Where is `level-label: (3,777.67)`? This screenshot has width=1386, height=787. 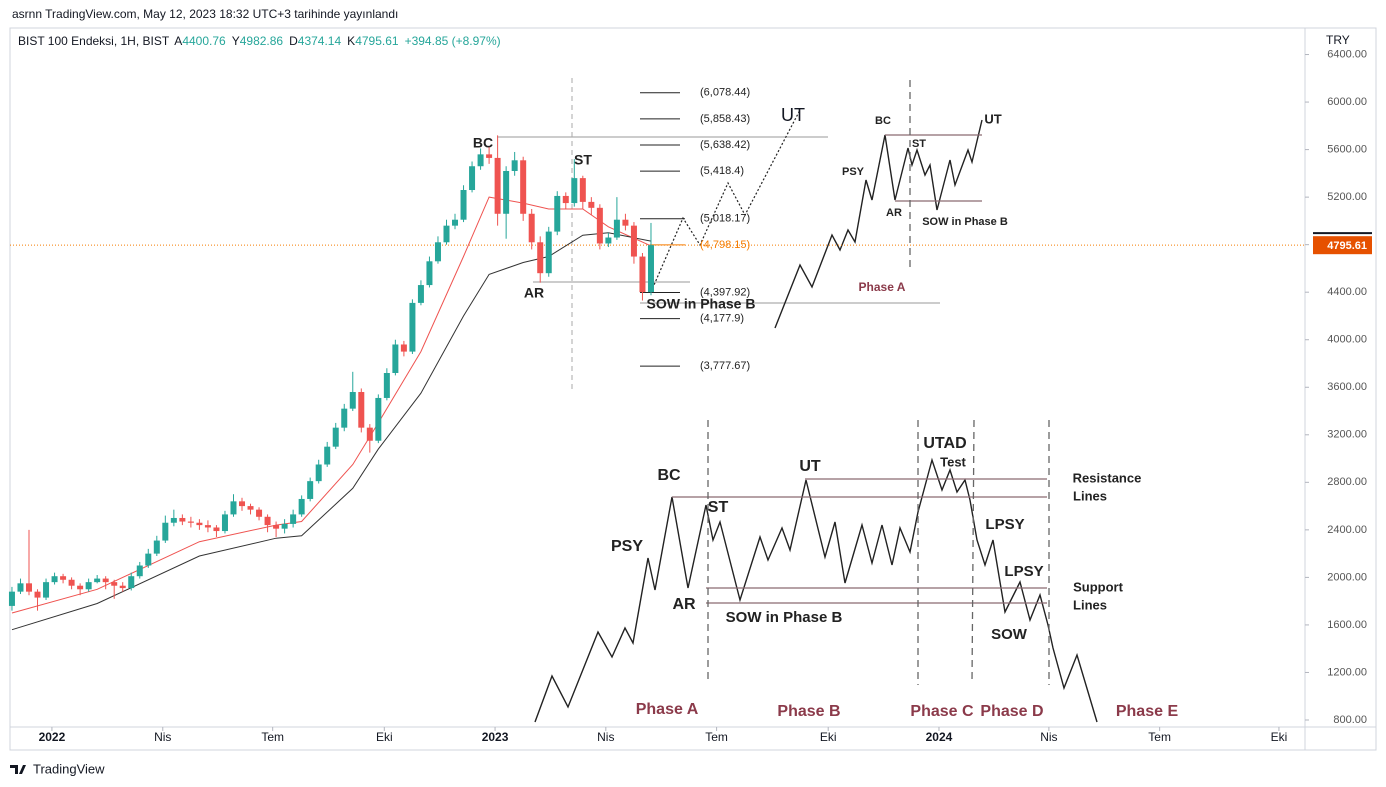 level-label: (3,777.67) is located at coordinates (725, 366).